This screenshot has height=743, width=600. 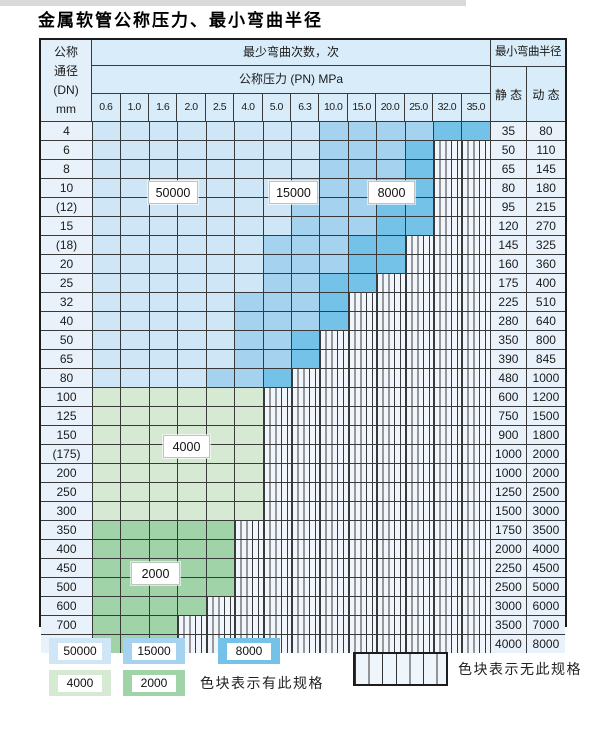 I want to click on dynamic-radius-value: 270, so click(x=545, y=226).